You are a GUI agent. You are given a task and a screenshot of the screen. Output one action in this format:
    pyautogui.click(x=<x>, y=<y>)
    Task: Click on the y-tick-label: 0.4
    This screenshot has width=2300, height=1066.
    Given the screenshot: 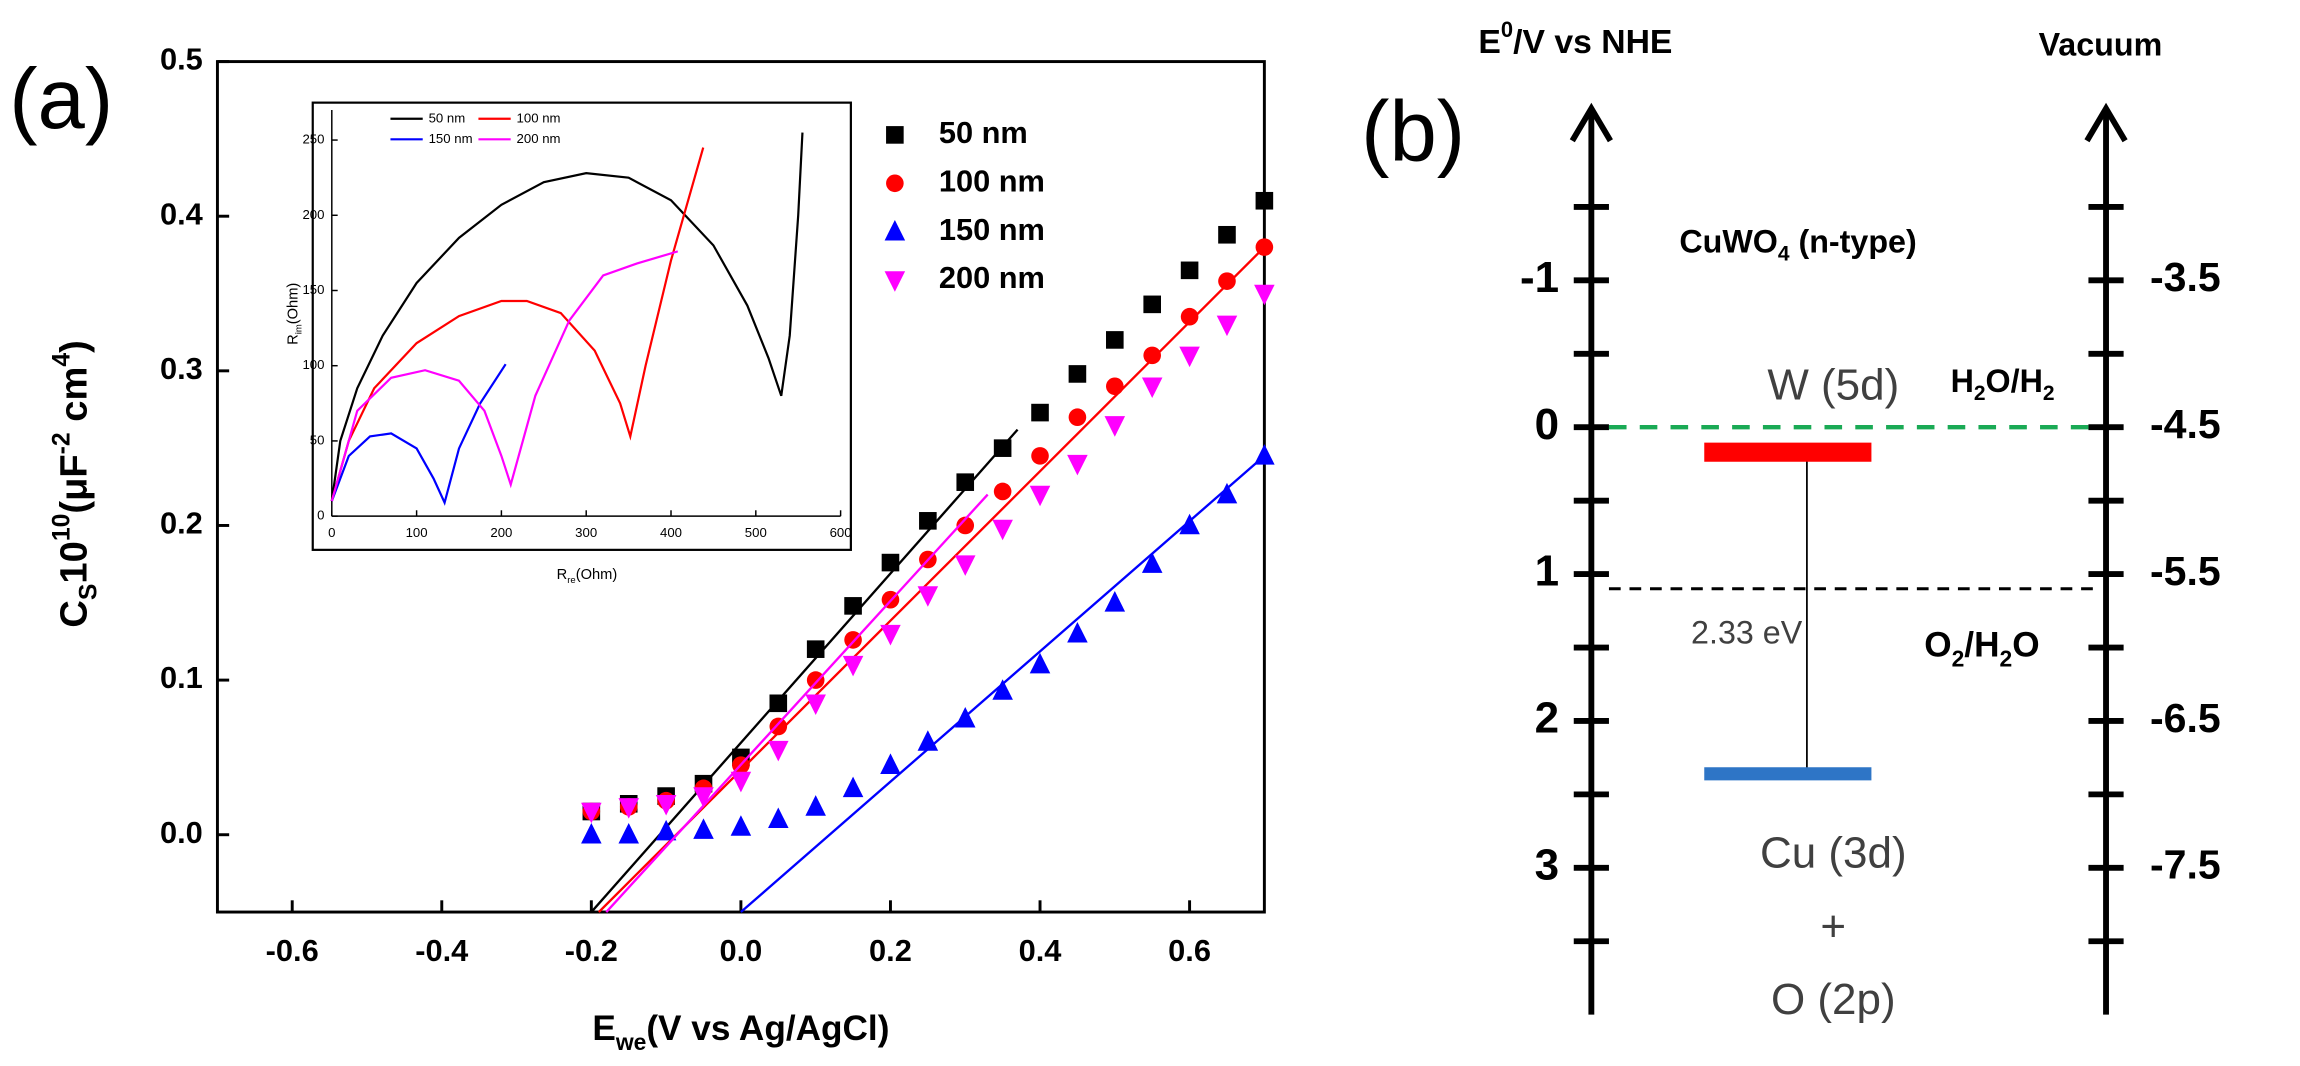 What is the action you would take?
    pyautogui.click(x=181, y=213)
    